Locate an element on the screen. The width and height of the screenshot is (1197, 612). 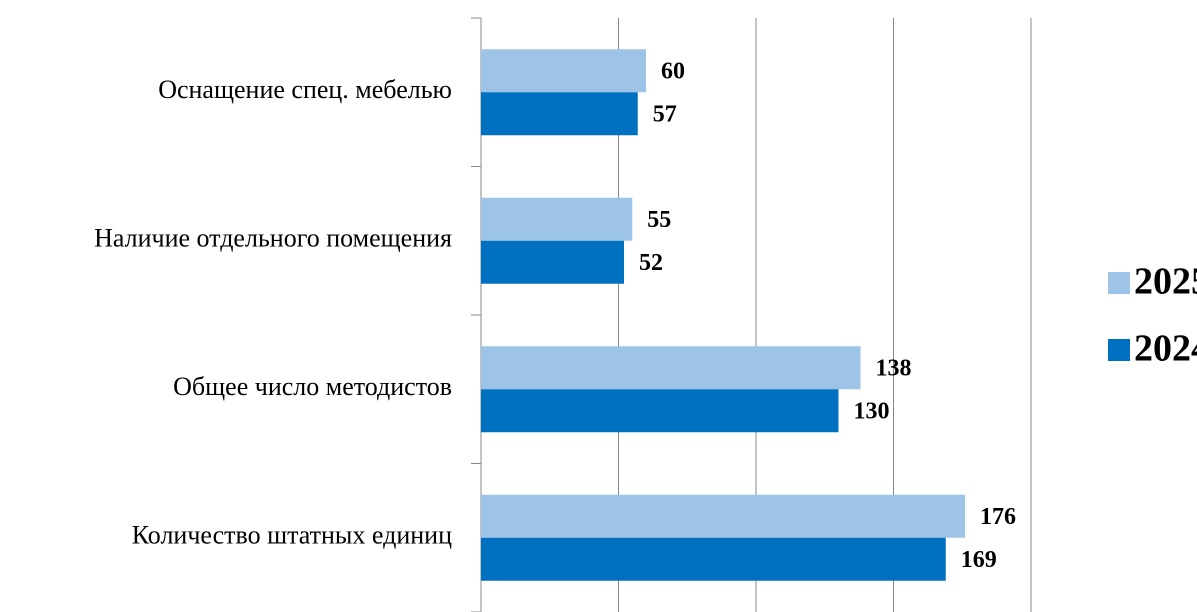
data-label: 176 is located at coordinates (998, 517).